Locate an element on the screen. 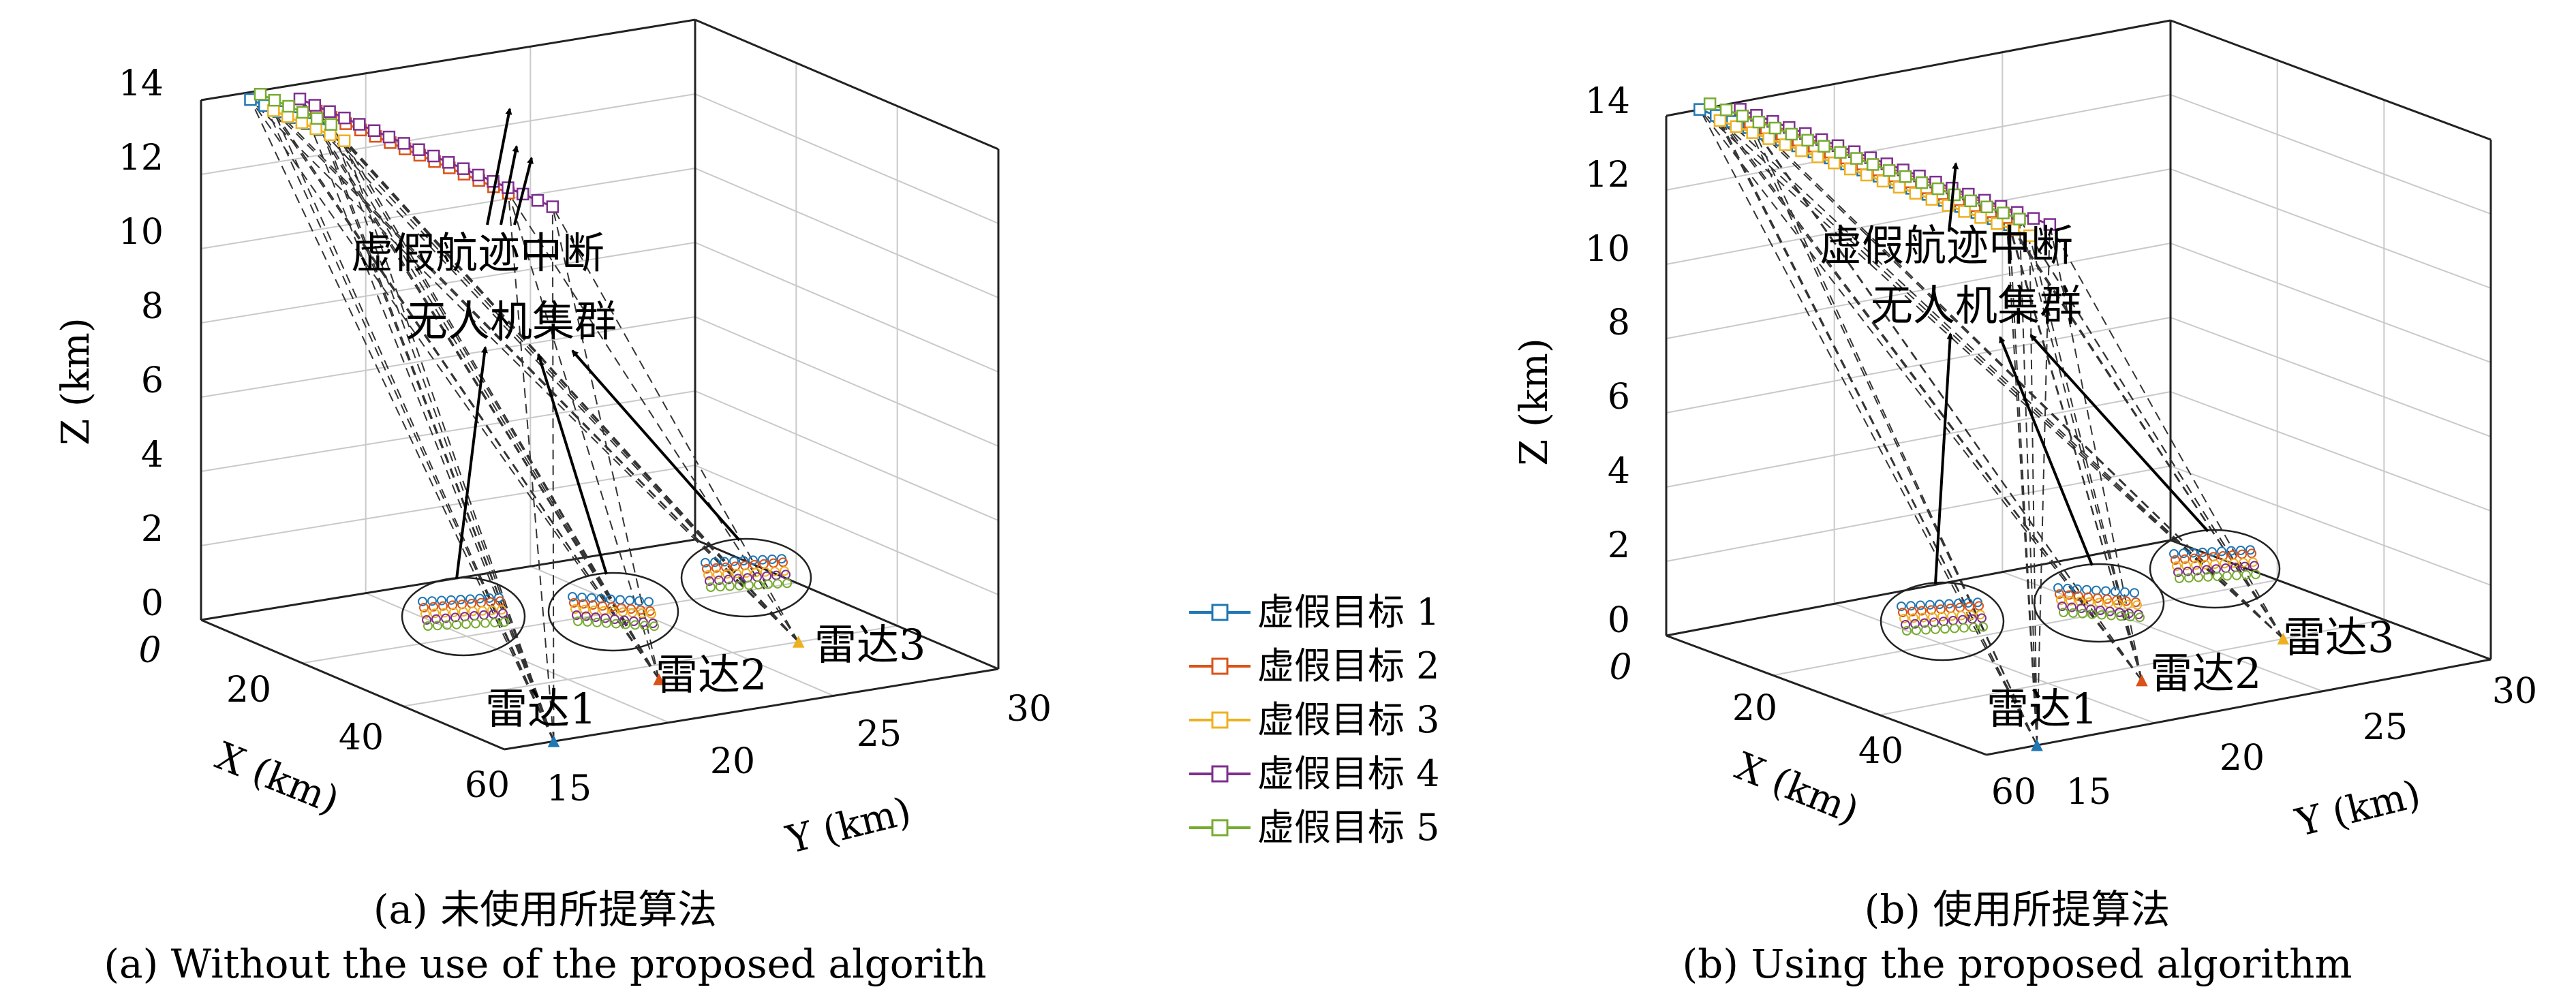 The width and height of the screenshot is (2576, 998). panel-b-radar-label: 雷达2 is located at coordinates (2205, 673).